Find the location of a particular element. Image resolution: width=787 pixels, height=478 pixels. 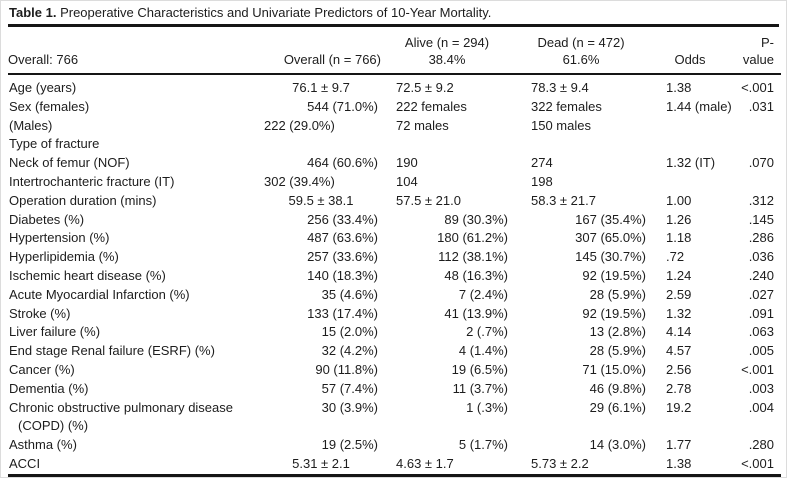

table-cell: 46 (9.8%) is located at coordinates (617, 388).